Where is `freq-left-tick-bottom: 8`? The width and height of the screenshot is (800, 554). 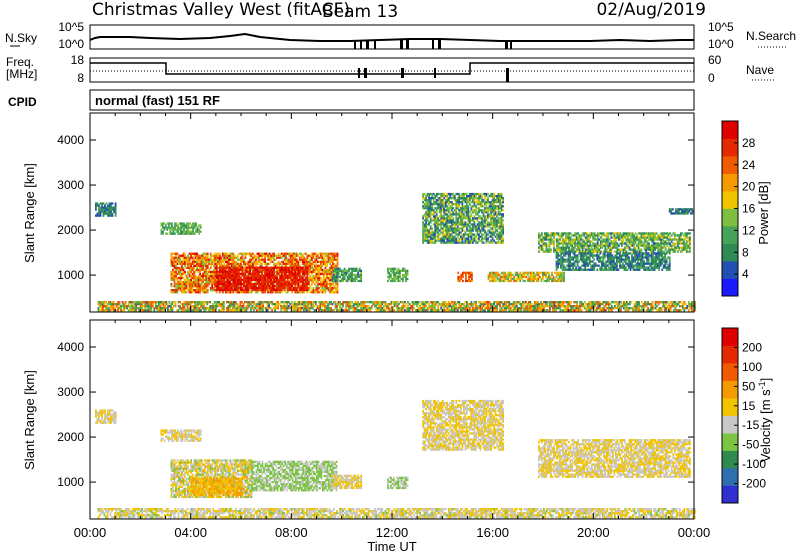 freq-left-tick-bottom: 8 is located at coordinates (80, 78).